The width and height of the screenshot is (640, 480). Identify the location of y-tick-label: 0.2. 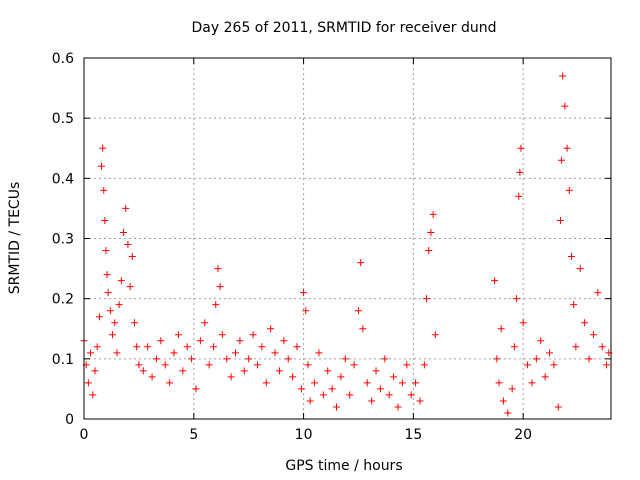
(63, 300).